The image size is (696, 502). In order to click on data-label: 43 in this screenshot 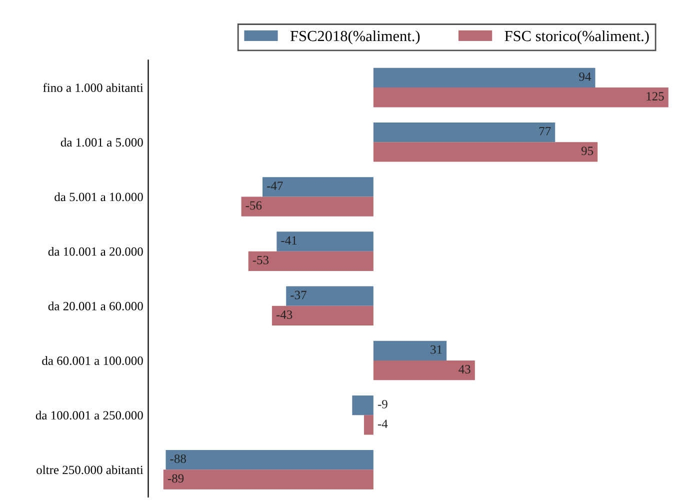, I will do `click(464, 369)`.